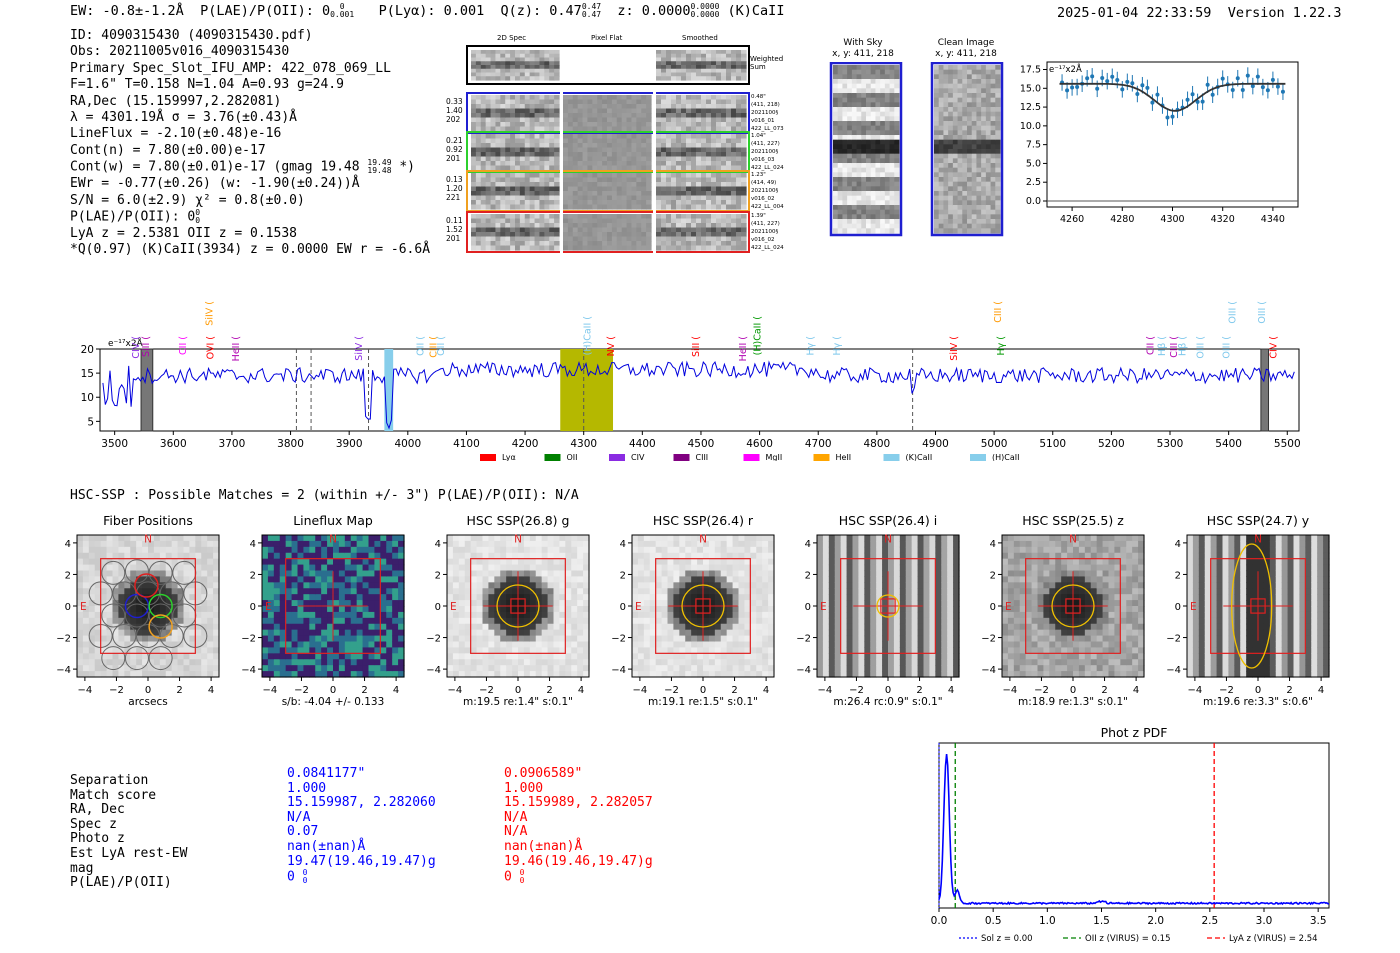  What do you see at coordinates (701, 444) in the screenshot?
I see `spectrum-xtick-label: 4500` at bounding box center [701, 444].